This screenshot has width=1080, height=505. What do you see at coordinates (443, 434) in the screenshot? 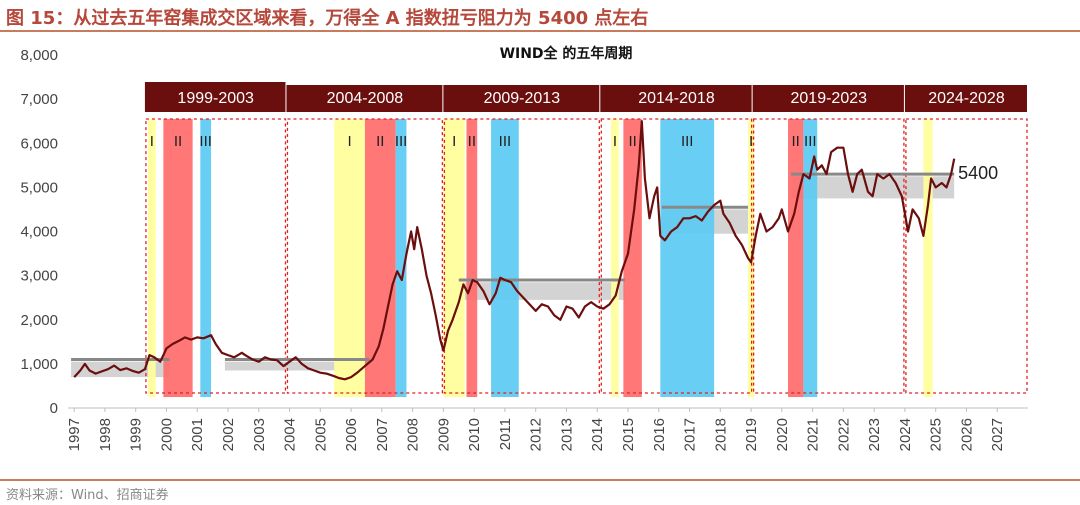
I see `x-tick-label-12: 2009` at bounding box center [443, 434].